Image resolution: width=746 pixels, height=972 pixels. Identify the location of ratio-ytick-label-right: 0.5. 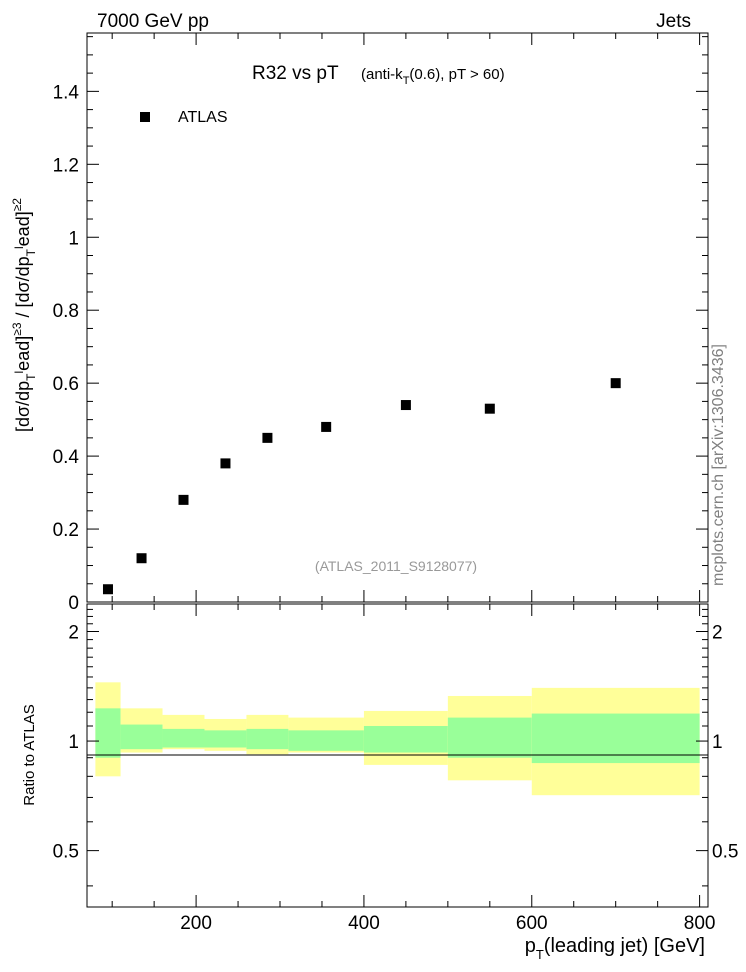
(725, 852).